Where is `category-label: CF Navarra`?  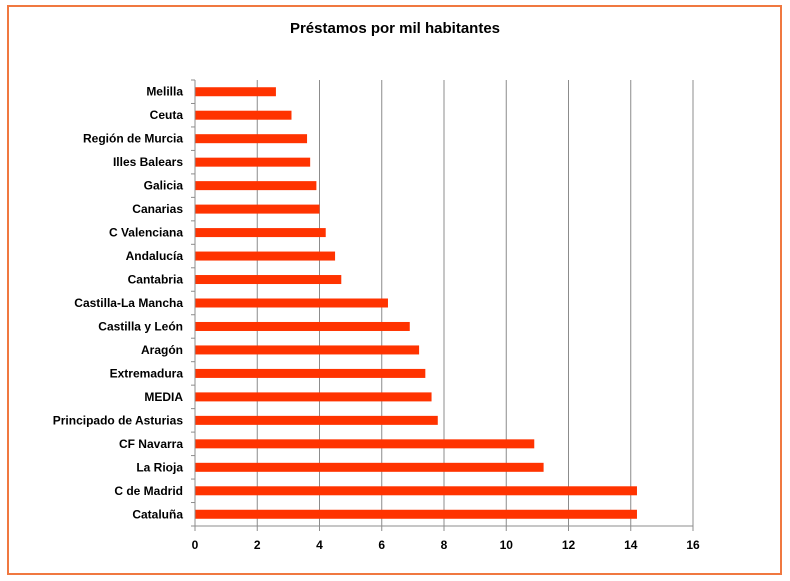
category-label: CF Navarra is located at coordinates (151, 444).